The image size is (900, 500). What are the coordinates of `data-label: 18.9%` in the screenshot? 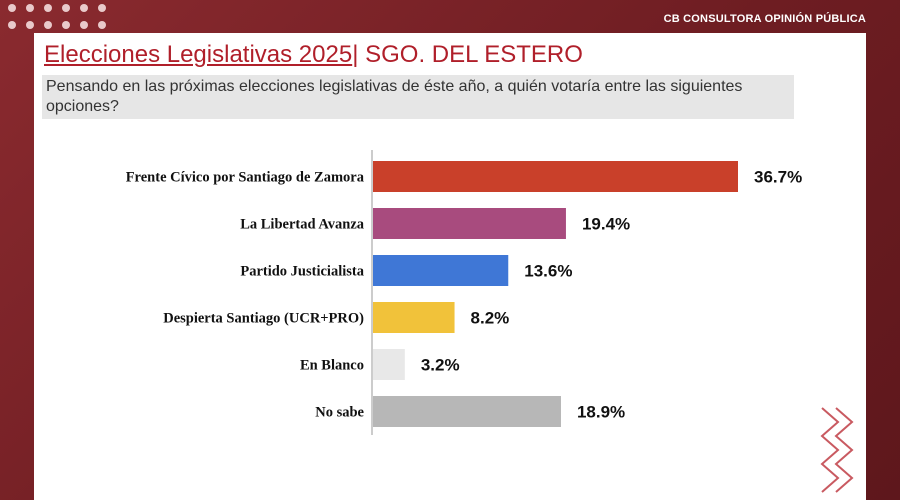 It's located at (601, 412).